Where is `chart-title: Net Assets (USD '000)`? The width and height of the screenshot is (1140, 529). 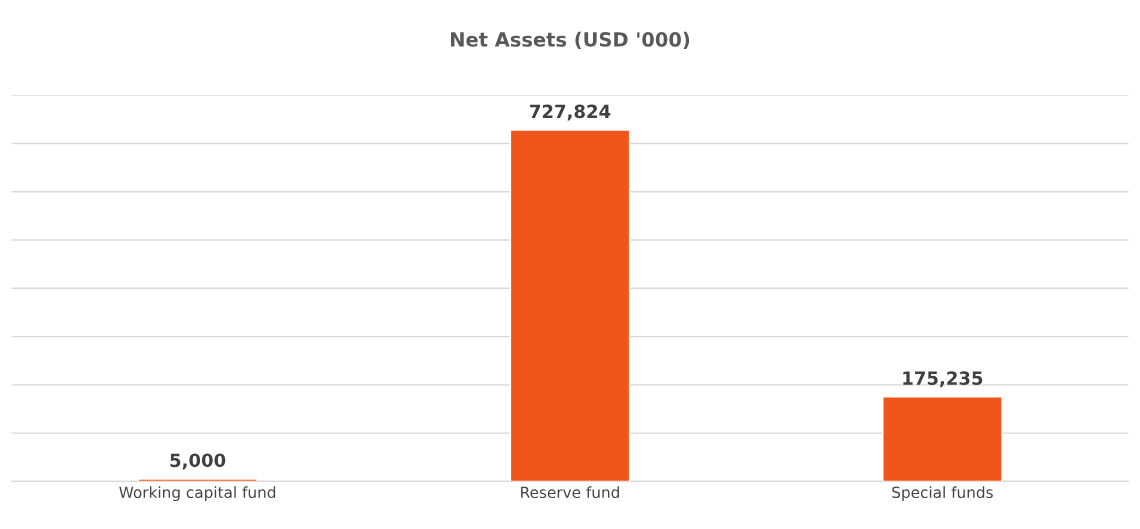 chart-title: Net Assets (USD '000) is located at coordinates (570, 40).